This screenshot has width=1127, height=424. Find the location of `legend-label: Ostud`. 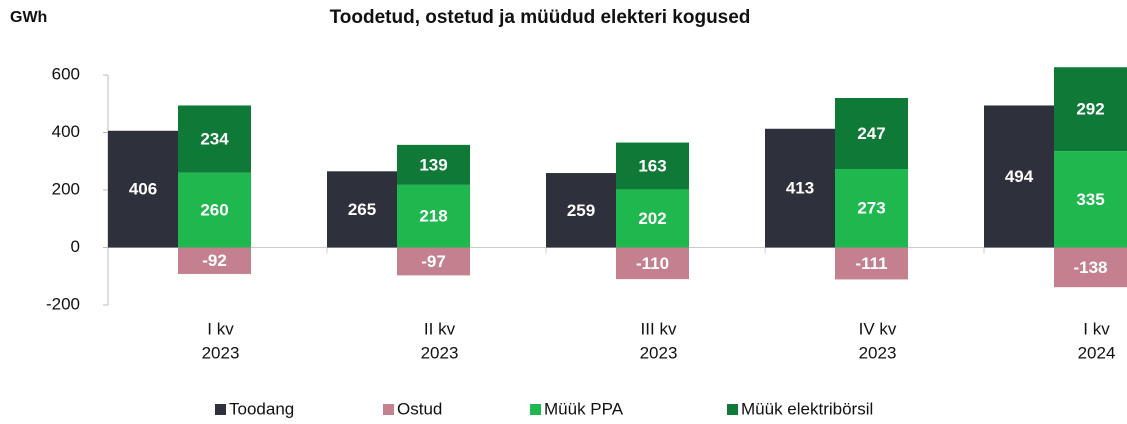

legend-label: Ostud is located at coordinates (419, 408).